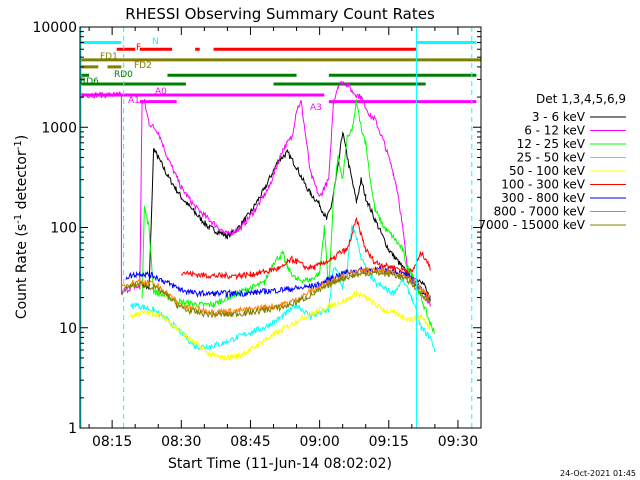  I want to click on y-tick-label: 100, so click(63, 229).